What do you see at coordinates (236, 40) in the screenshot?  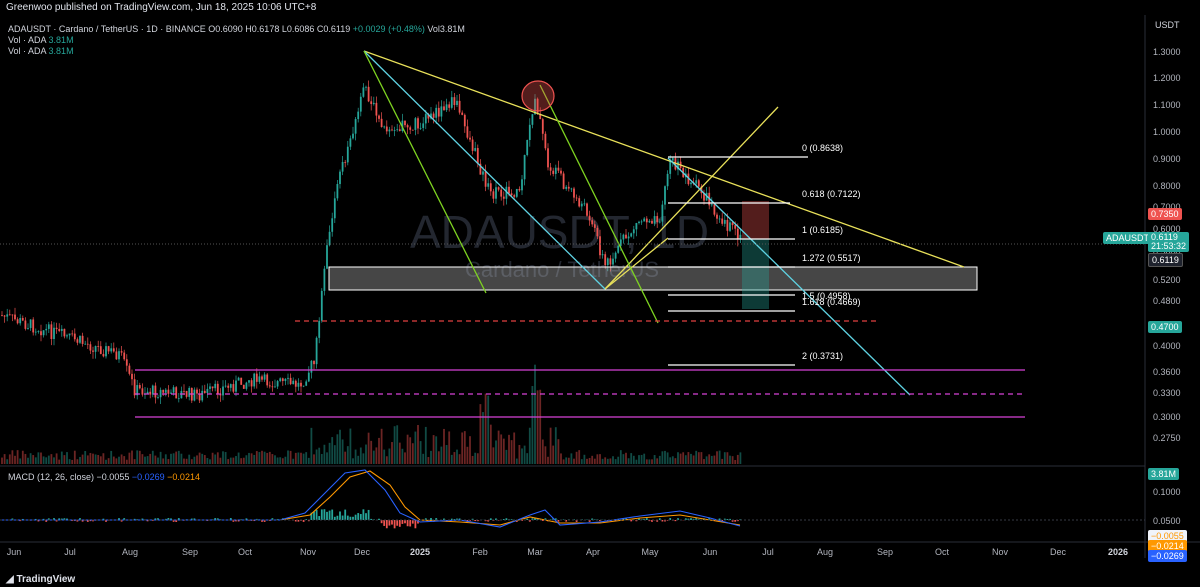 I see `volume-legend-1: Vol · ADA 3.81M` at bounding box center [236, 40].